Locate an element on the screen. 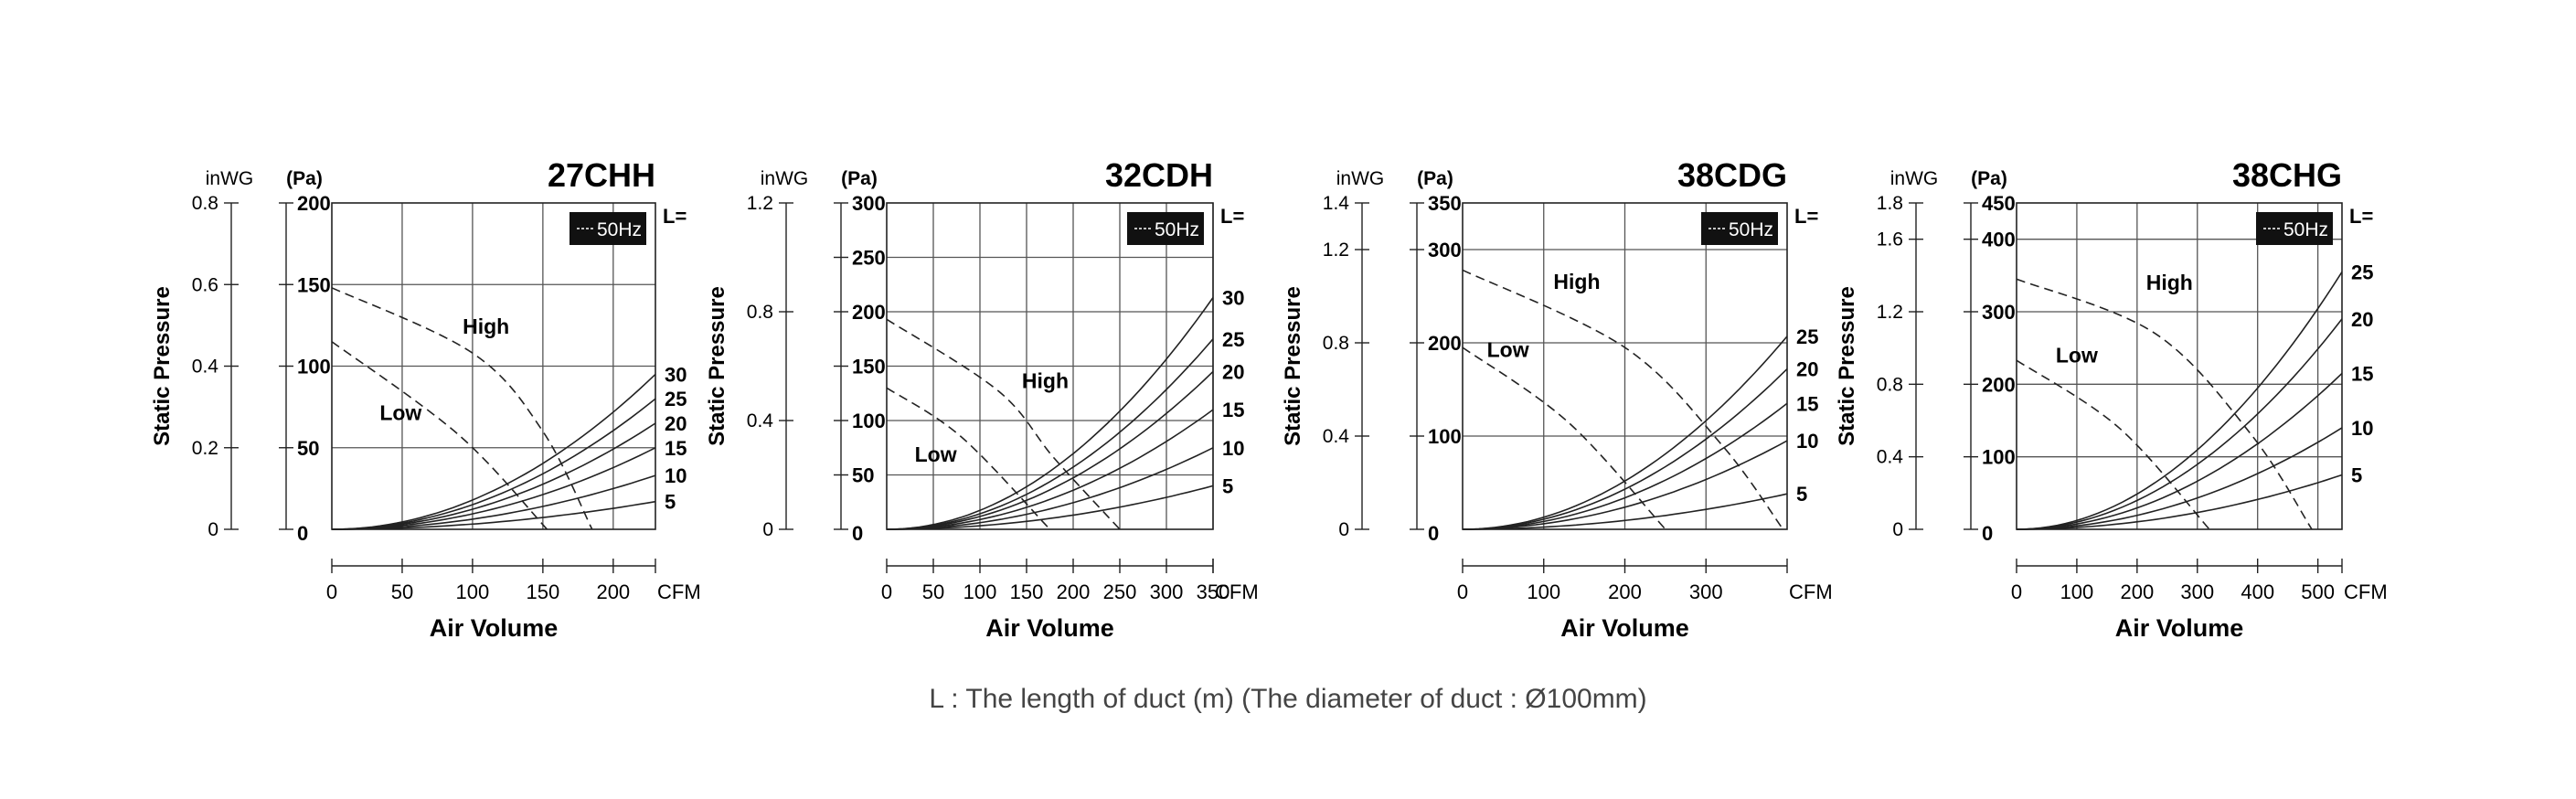 The height and width of the screenshot is (799, 2576). fan-curve-low is located at coordinates (968, 458).